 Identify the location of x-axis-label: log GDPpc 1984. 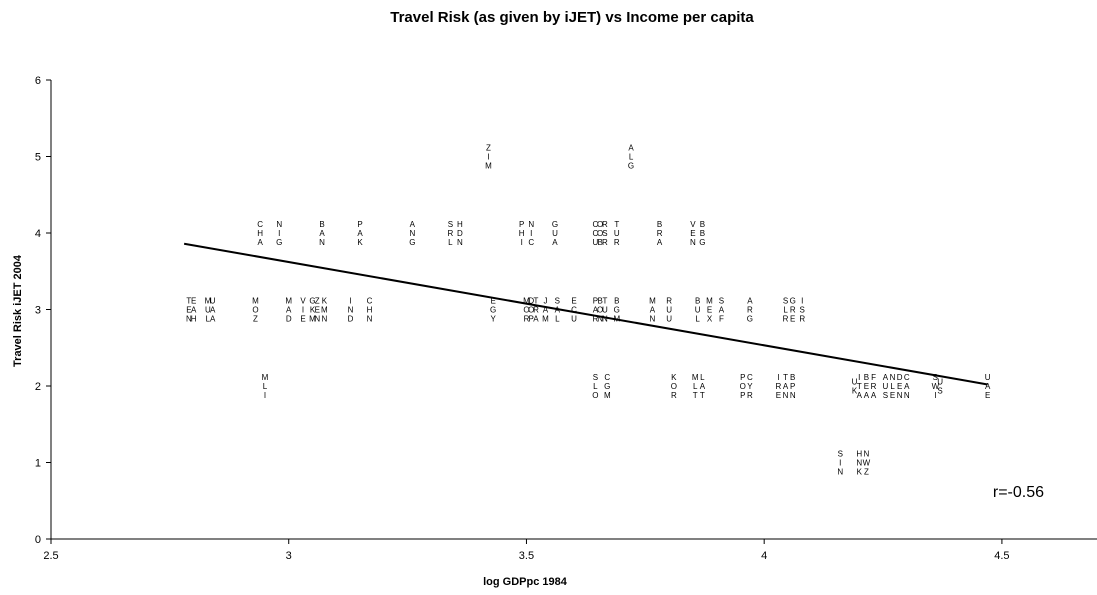
(525, 582).